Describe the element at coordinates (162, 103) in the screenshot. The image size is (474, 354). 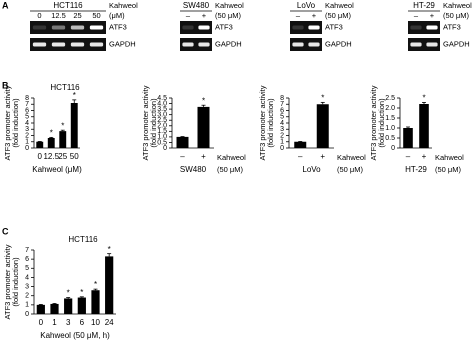
I see `y-tick-label: 4.0` at that location.